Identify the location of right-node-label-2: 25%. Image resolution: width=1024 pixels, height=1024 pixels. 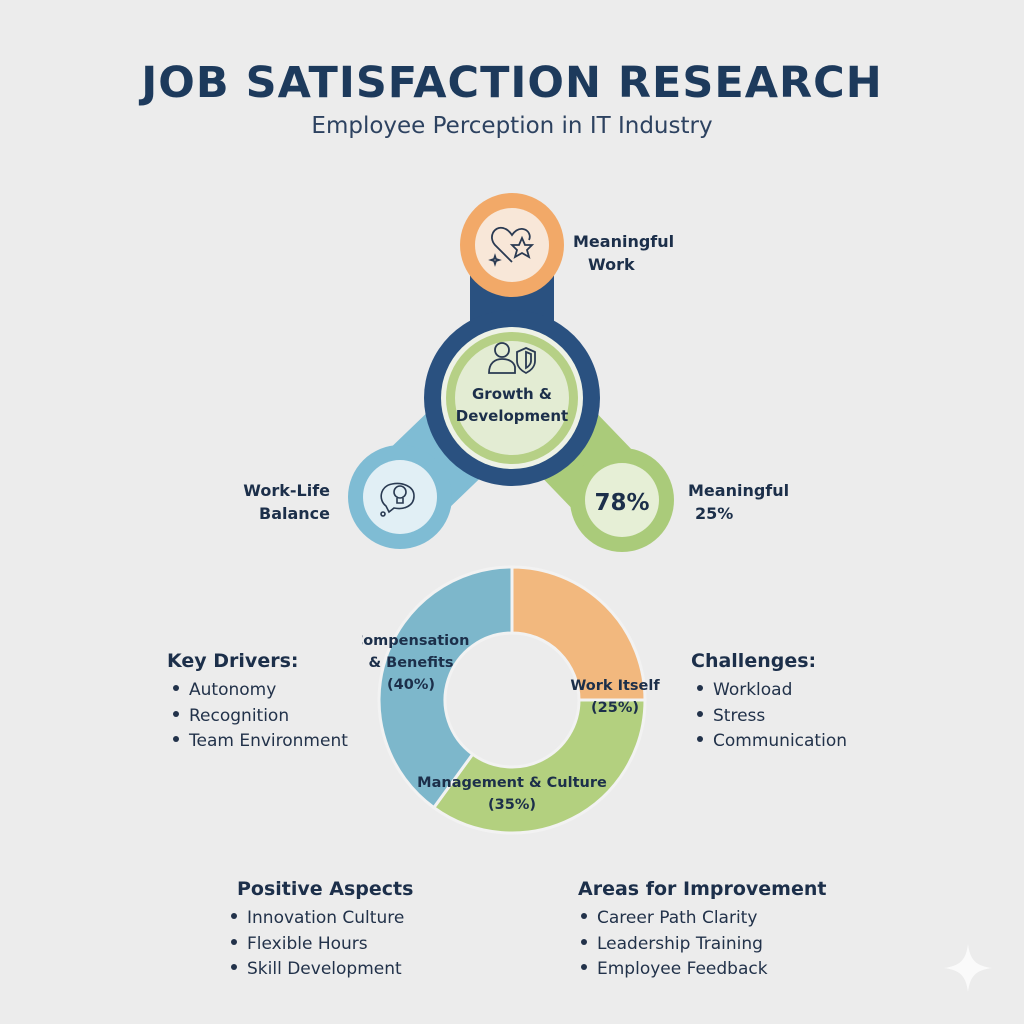
(714, 513).